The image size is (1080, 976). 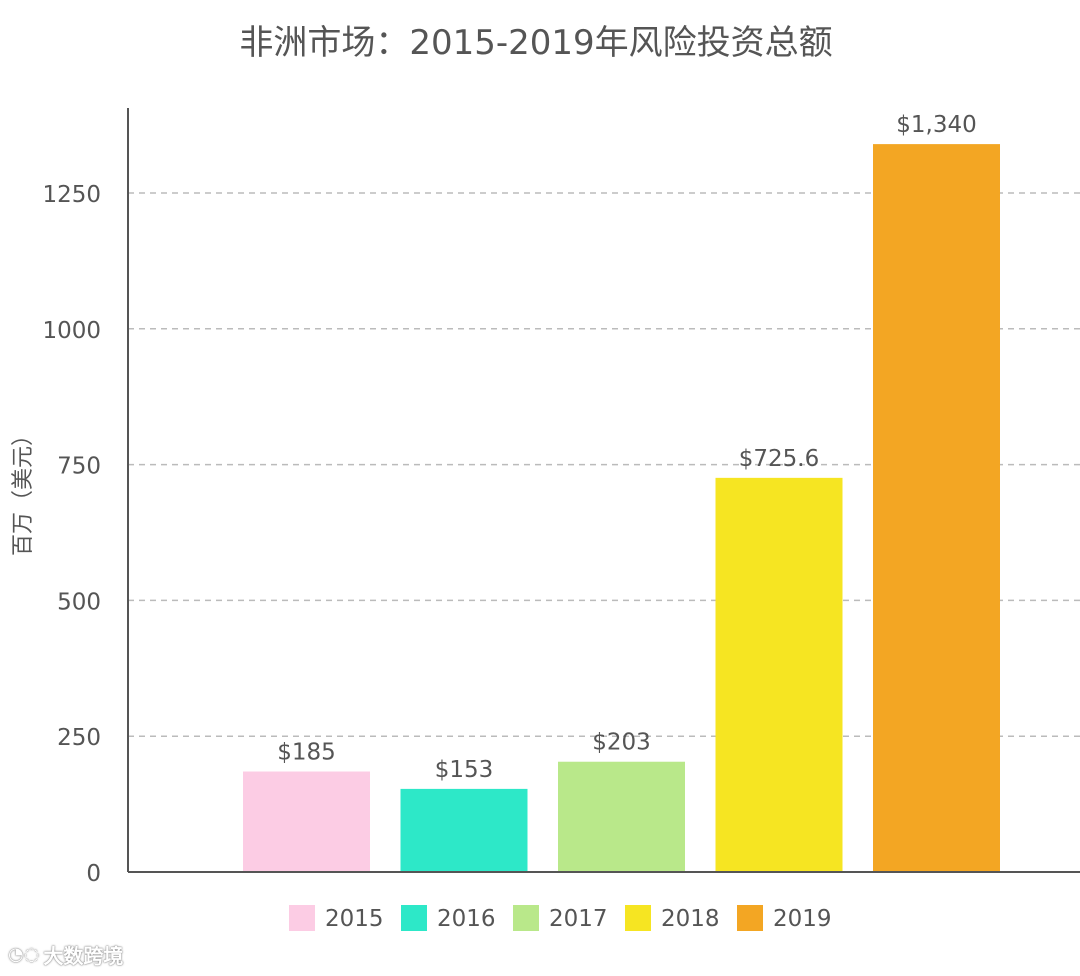 I want to click on y-tick-label: 250, so click(x=79, y=738).